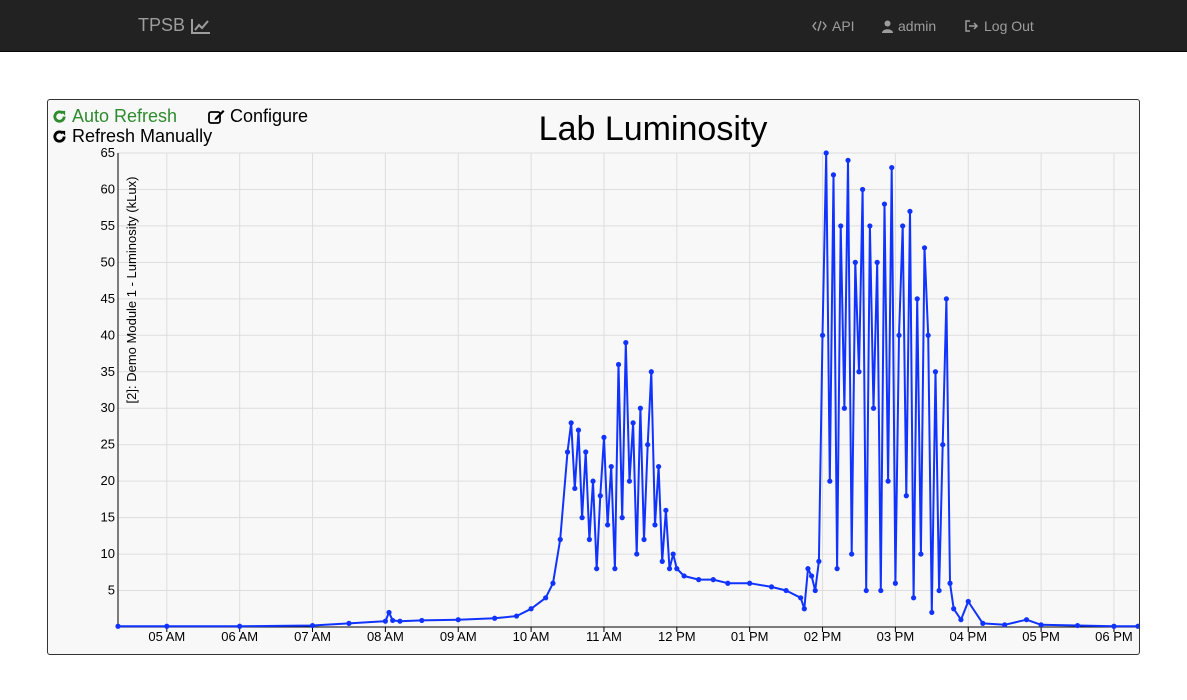 Image resolution: width=1187 pixels, height=700 pixels. I want to click on nav-api-link: API, so click(833, 26).